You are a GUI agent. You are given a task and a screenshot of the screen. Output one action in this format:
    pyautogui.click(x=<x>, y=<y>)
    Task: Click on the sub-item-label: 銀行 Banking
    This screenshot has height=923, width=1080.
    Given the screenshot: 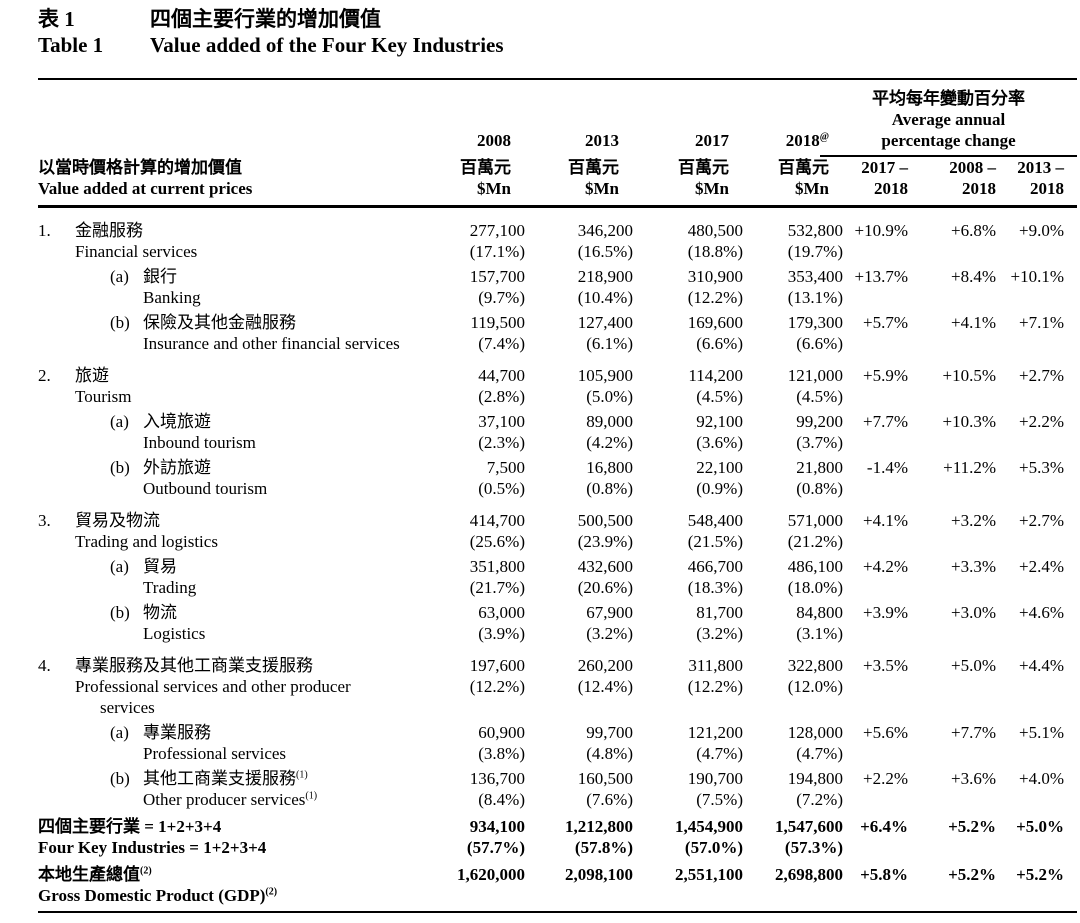 What is the action you would take?
    pyautogui.click(x=172, y=287)
    